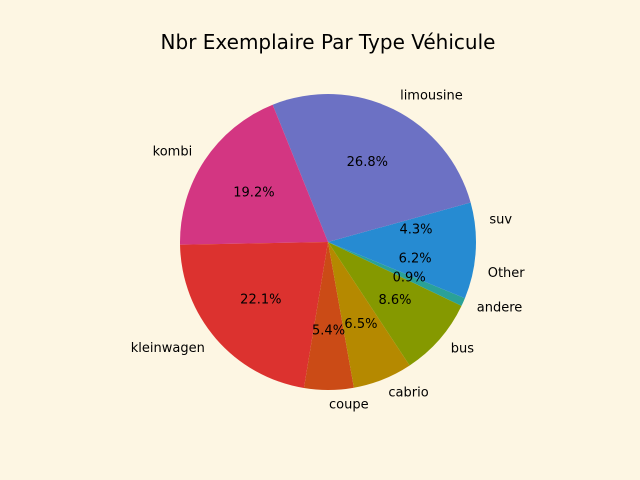 This screenshot has width=640, height=480. Describe the element at coordinates (402, 222) in the screenshot. I see `pie-slice-suv` at that location.